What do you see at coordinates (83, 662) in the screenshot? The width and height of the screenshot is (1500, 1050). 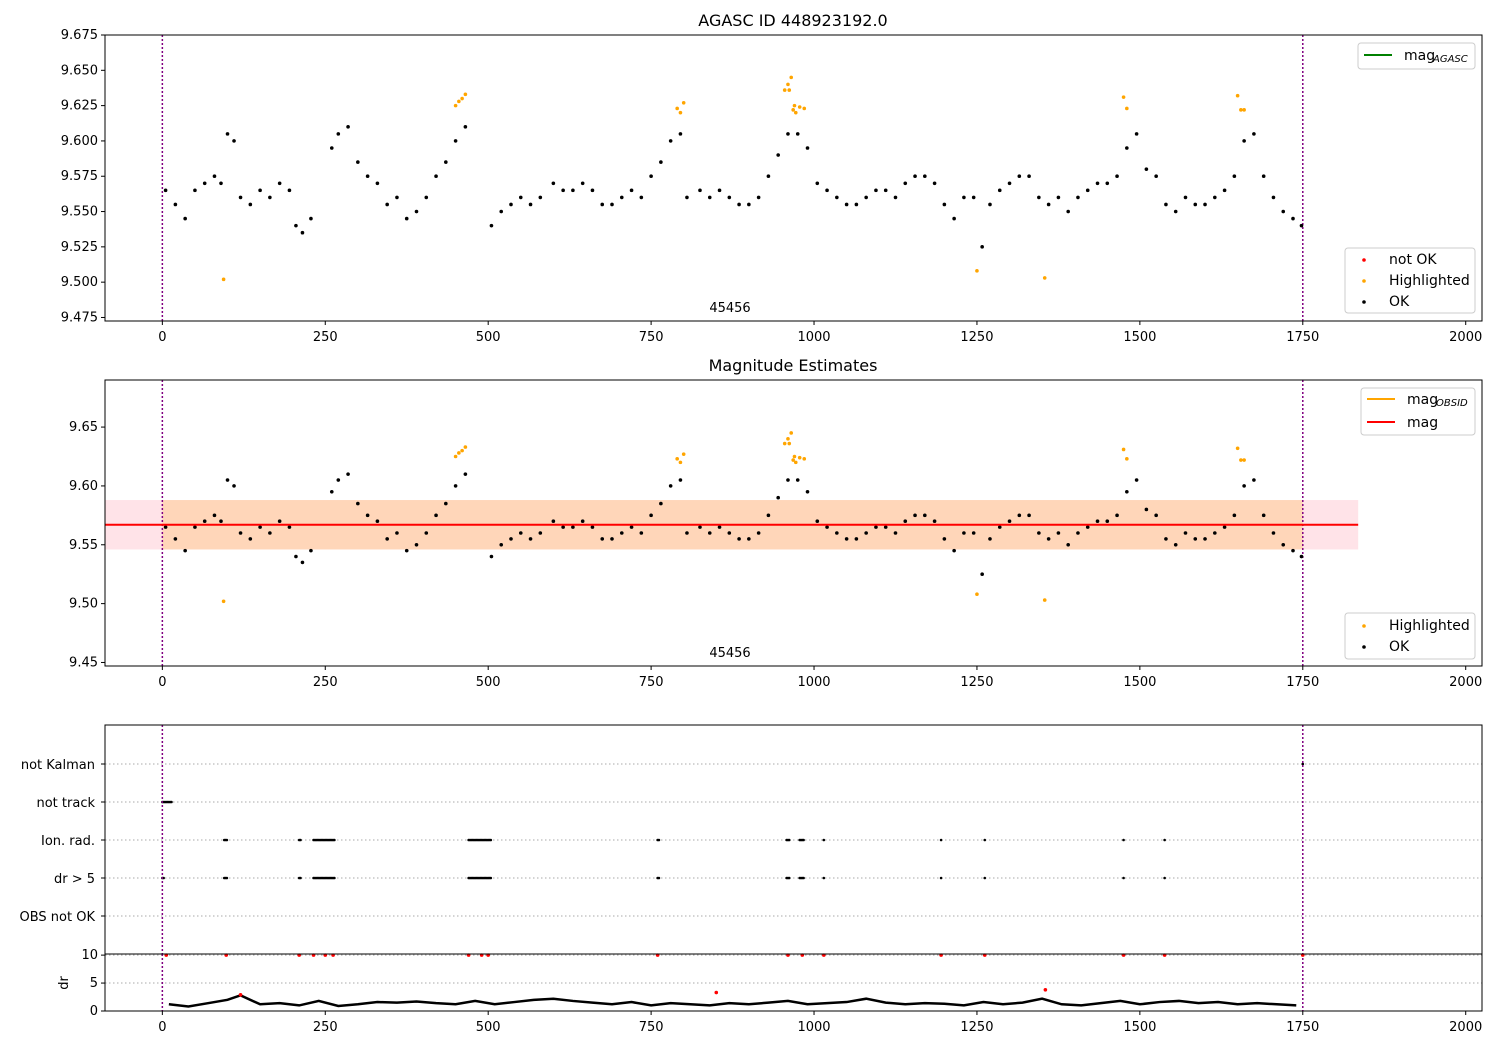 I see `magnitude-ytick-label: 9.45` at bounding box center [83, 662].